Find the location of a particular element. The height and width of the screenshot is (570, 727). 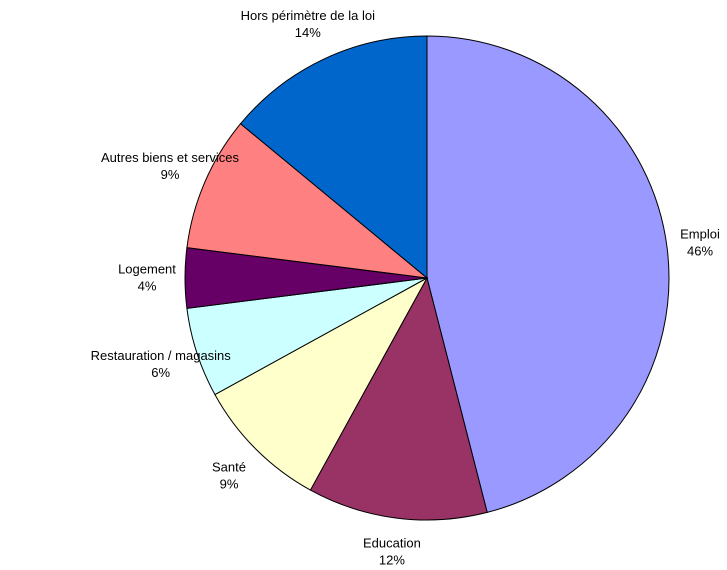

slice-label: Autres biens et services is located at coordinates (170, 157).